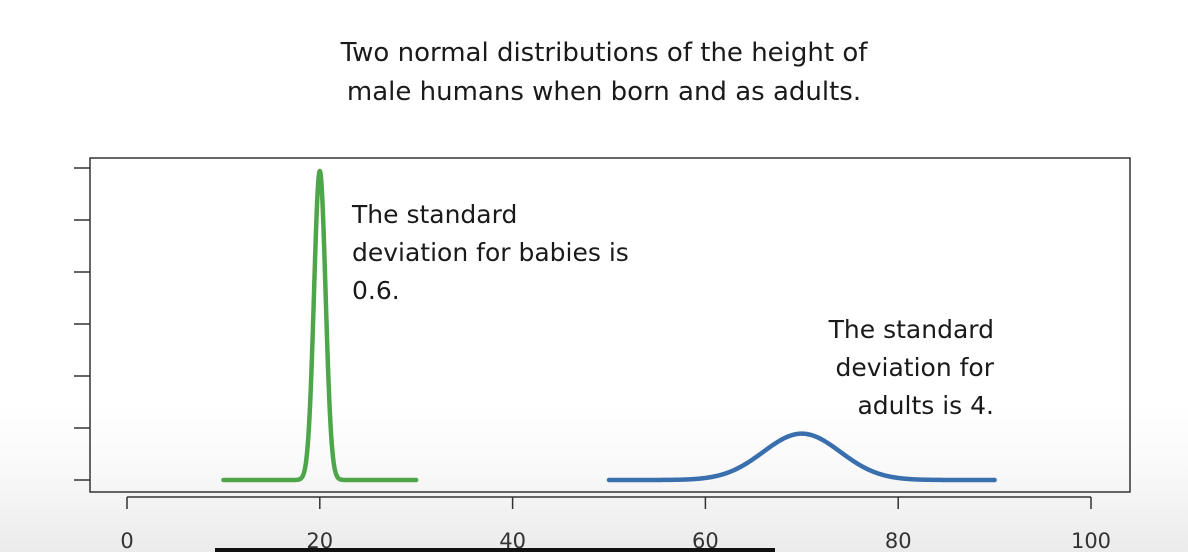 Image resolution: width=1188 pixels, height=552 pixels. I want to click on annotation-adults-line-1: The standard, so click(911, 329).